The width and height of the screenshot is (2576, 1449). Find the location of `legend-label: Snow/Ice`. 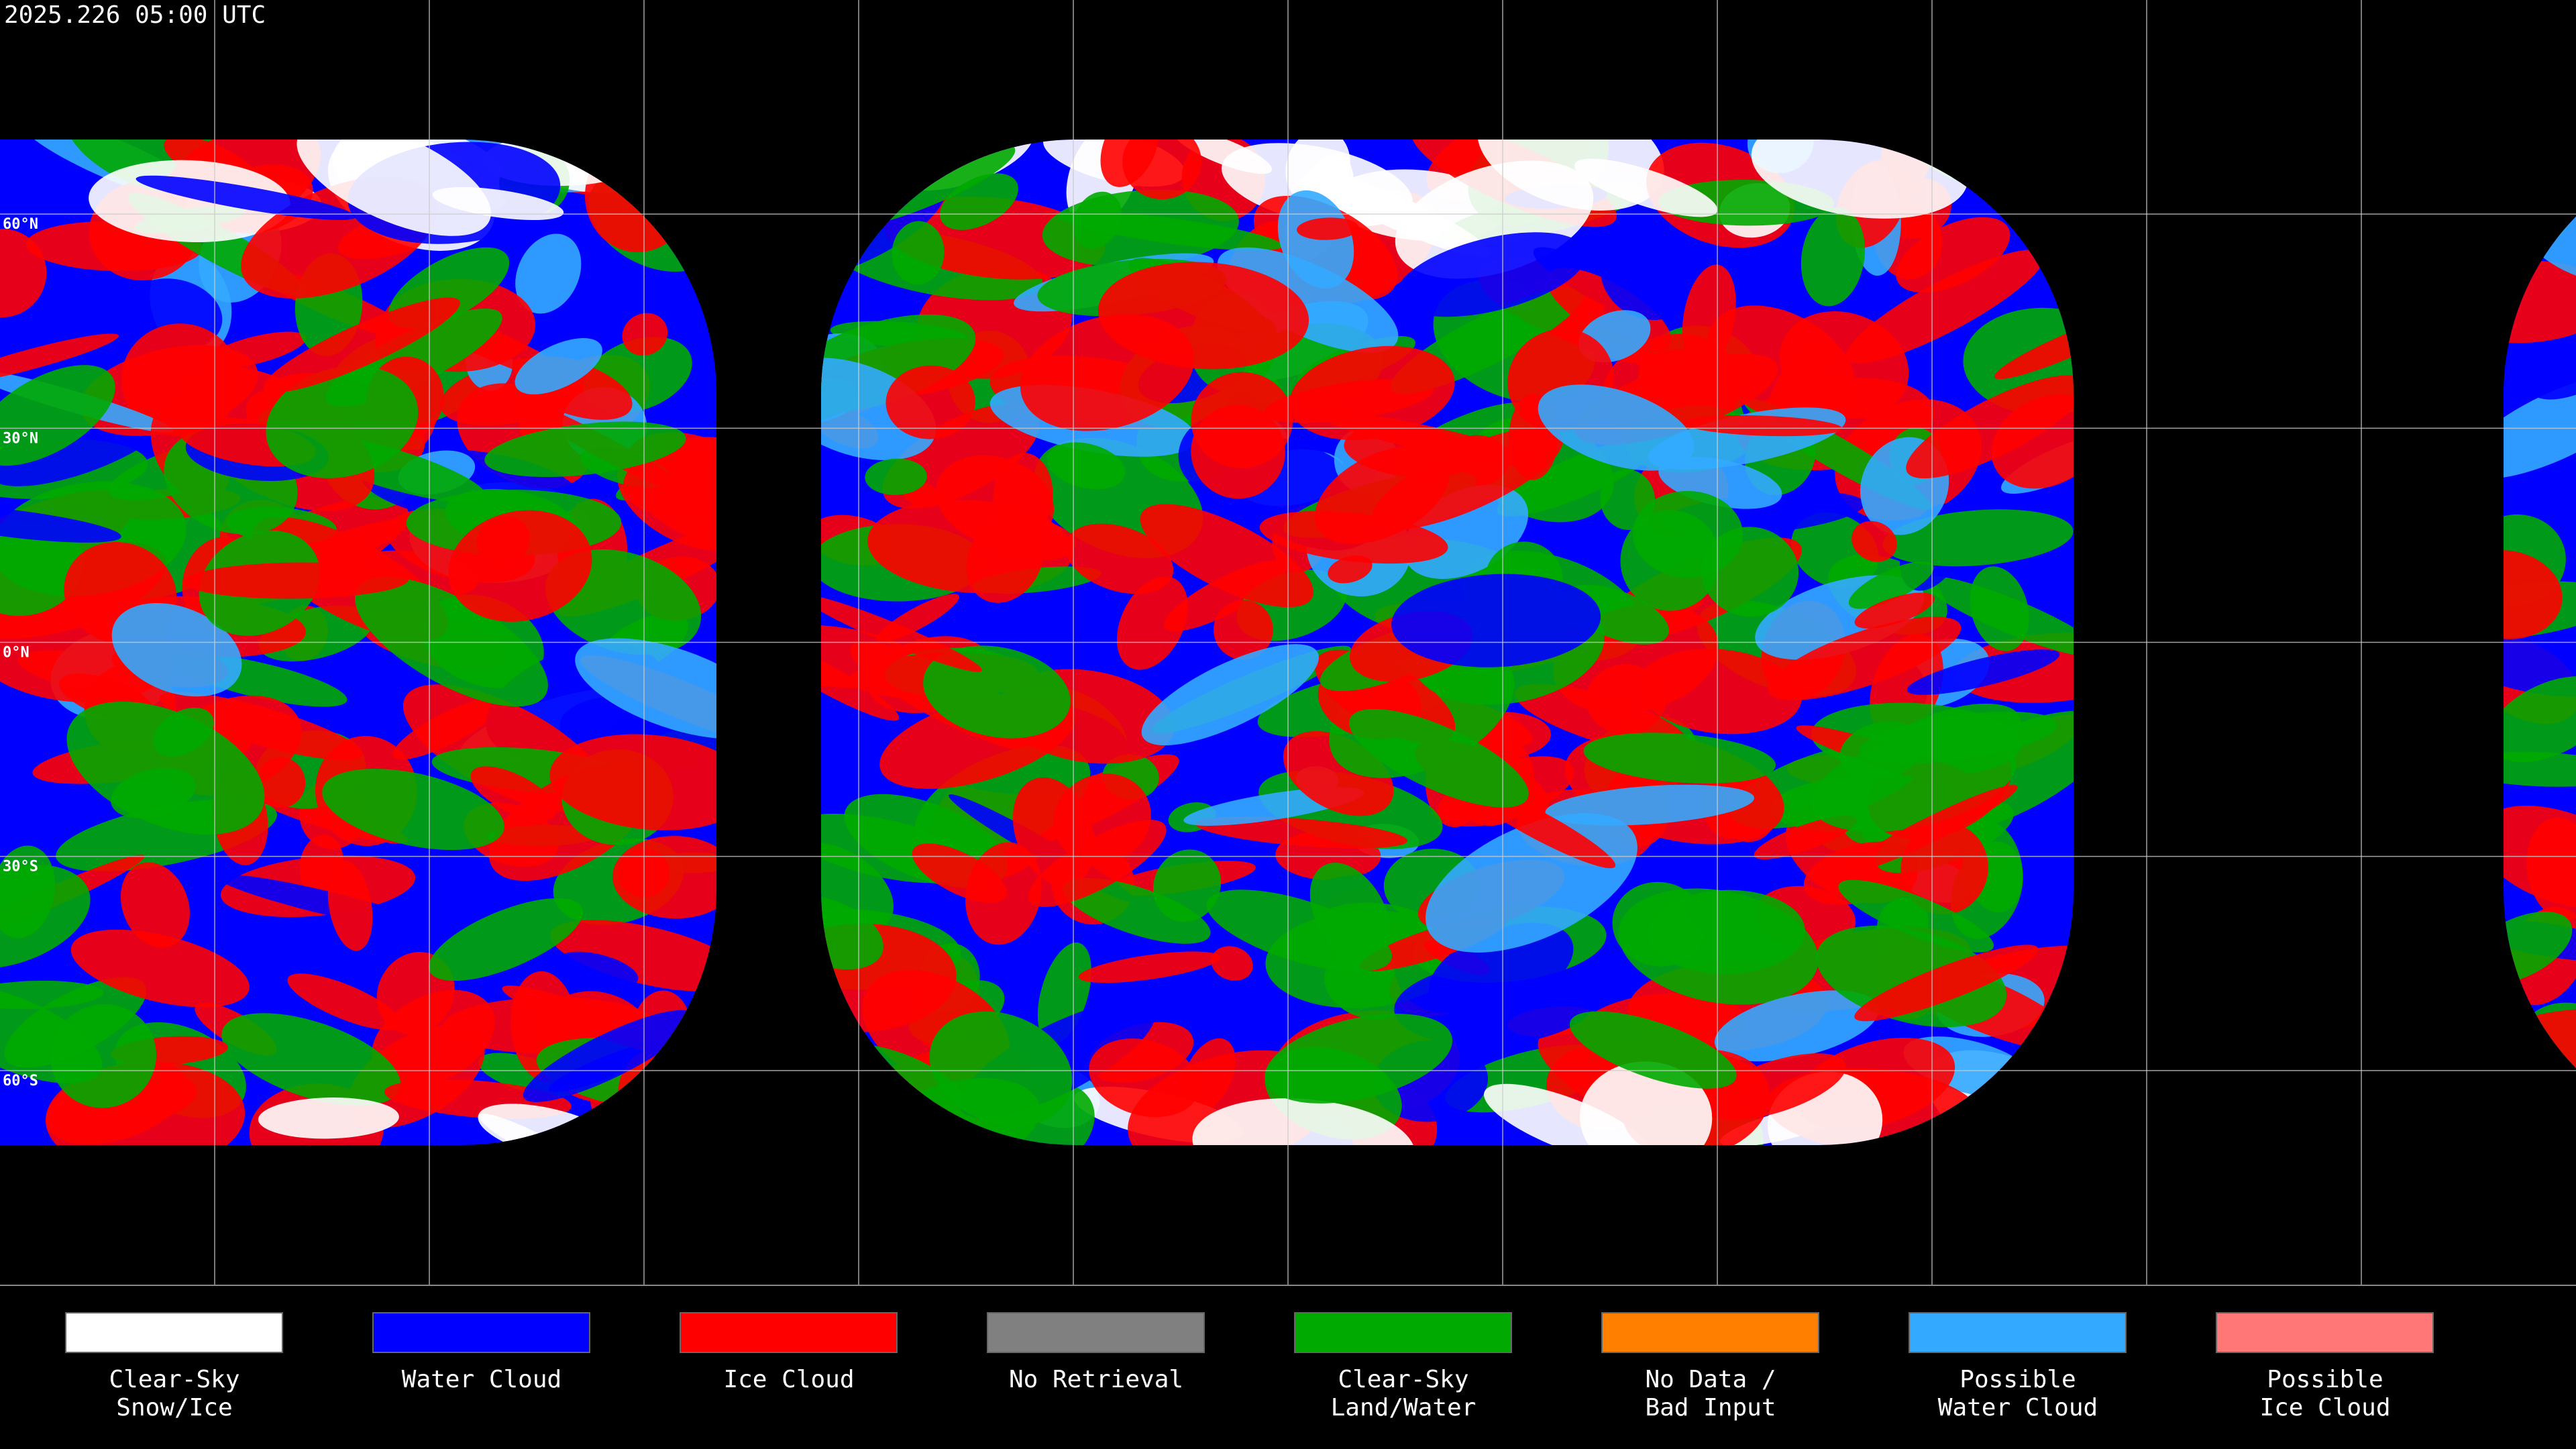

legend-label: Snow/Ice is located at coordinates (174, 1407).